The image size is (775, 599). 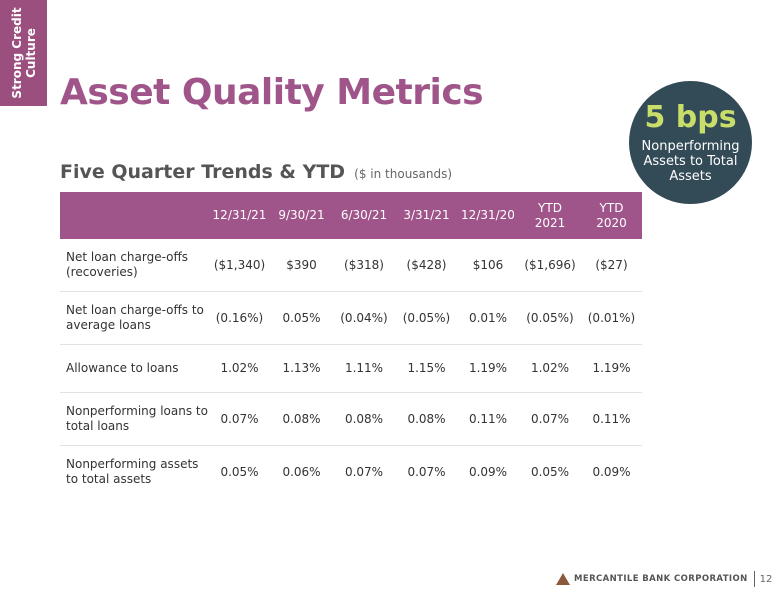 What do you see at coordinates (364, 264) in the screenshot?
I see `table-cell: ($318)` at bounding box center [364, 264].